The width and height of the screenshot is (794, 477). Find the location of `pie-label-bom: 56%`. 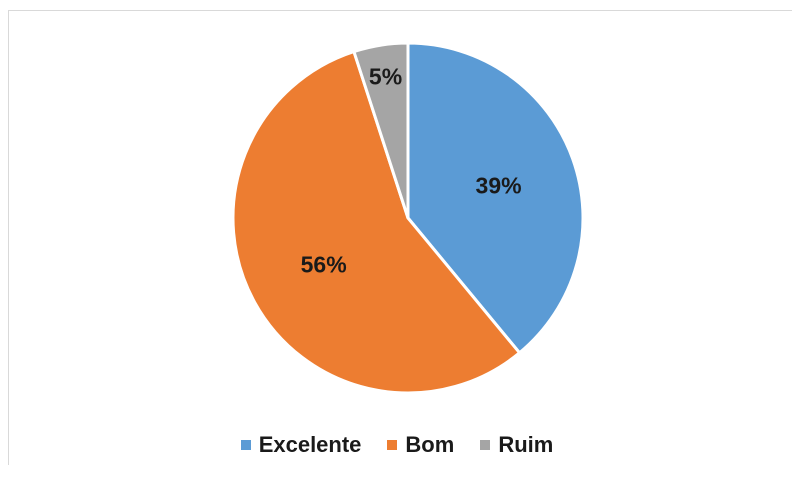

pie-label-bom: 56% is located at coordinates (324, 264).